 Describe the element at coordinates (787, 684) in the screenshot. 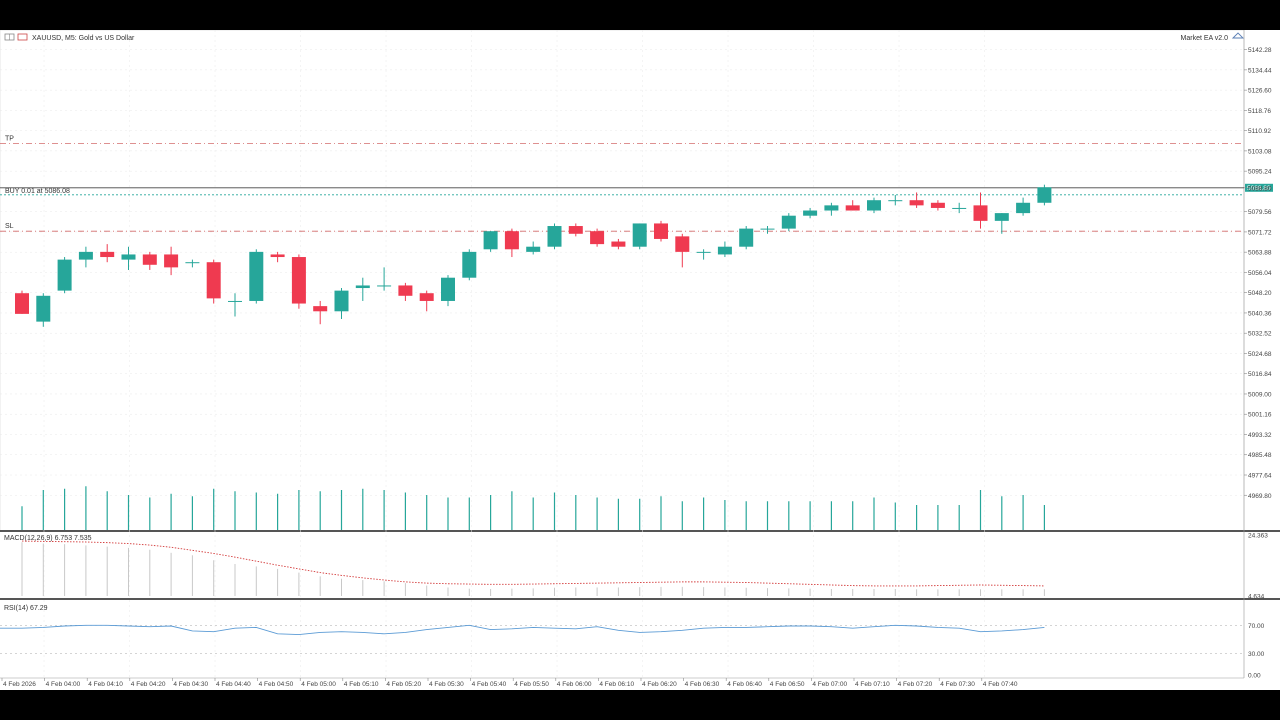

I see `time-tick-label: 4 Feb 06:50` at that location.